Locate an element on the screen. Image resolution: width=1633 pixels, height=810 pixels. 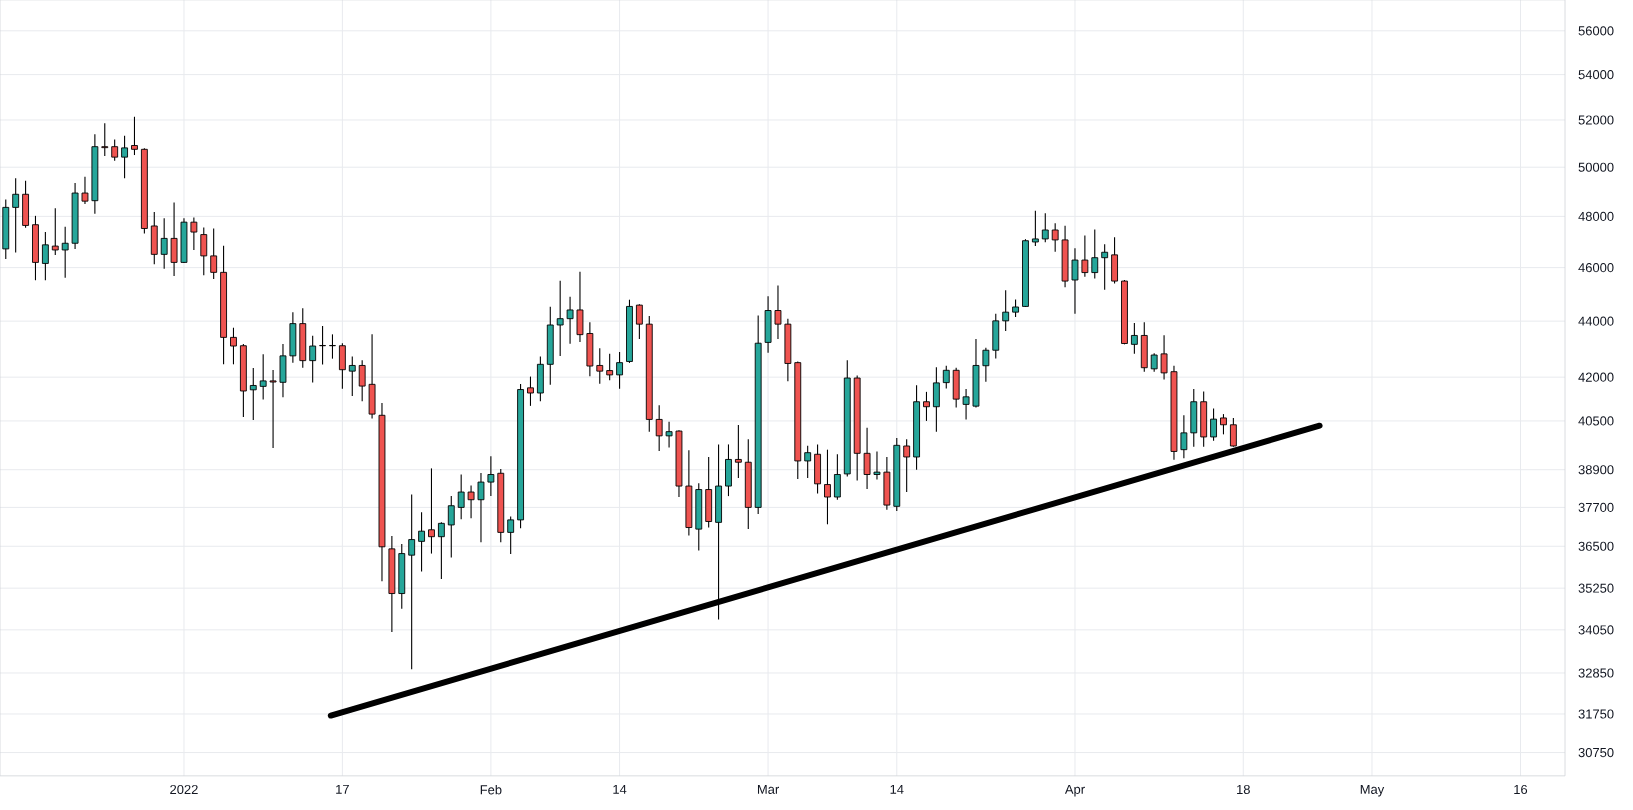
x-tick-label: 18 is located at coordinates (1243, 789).